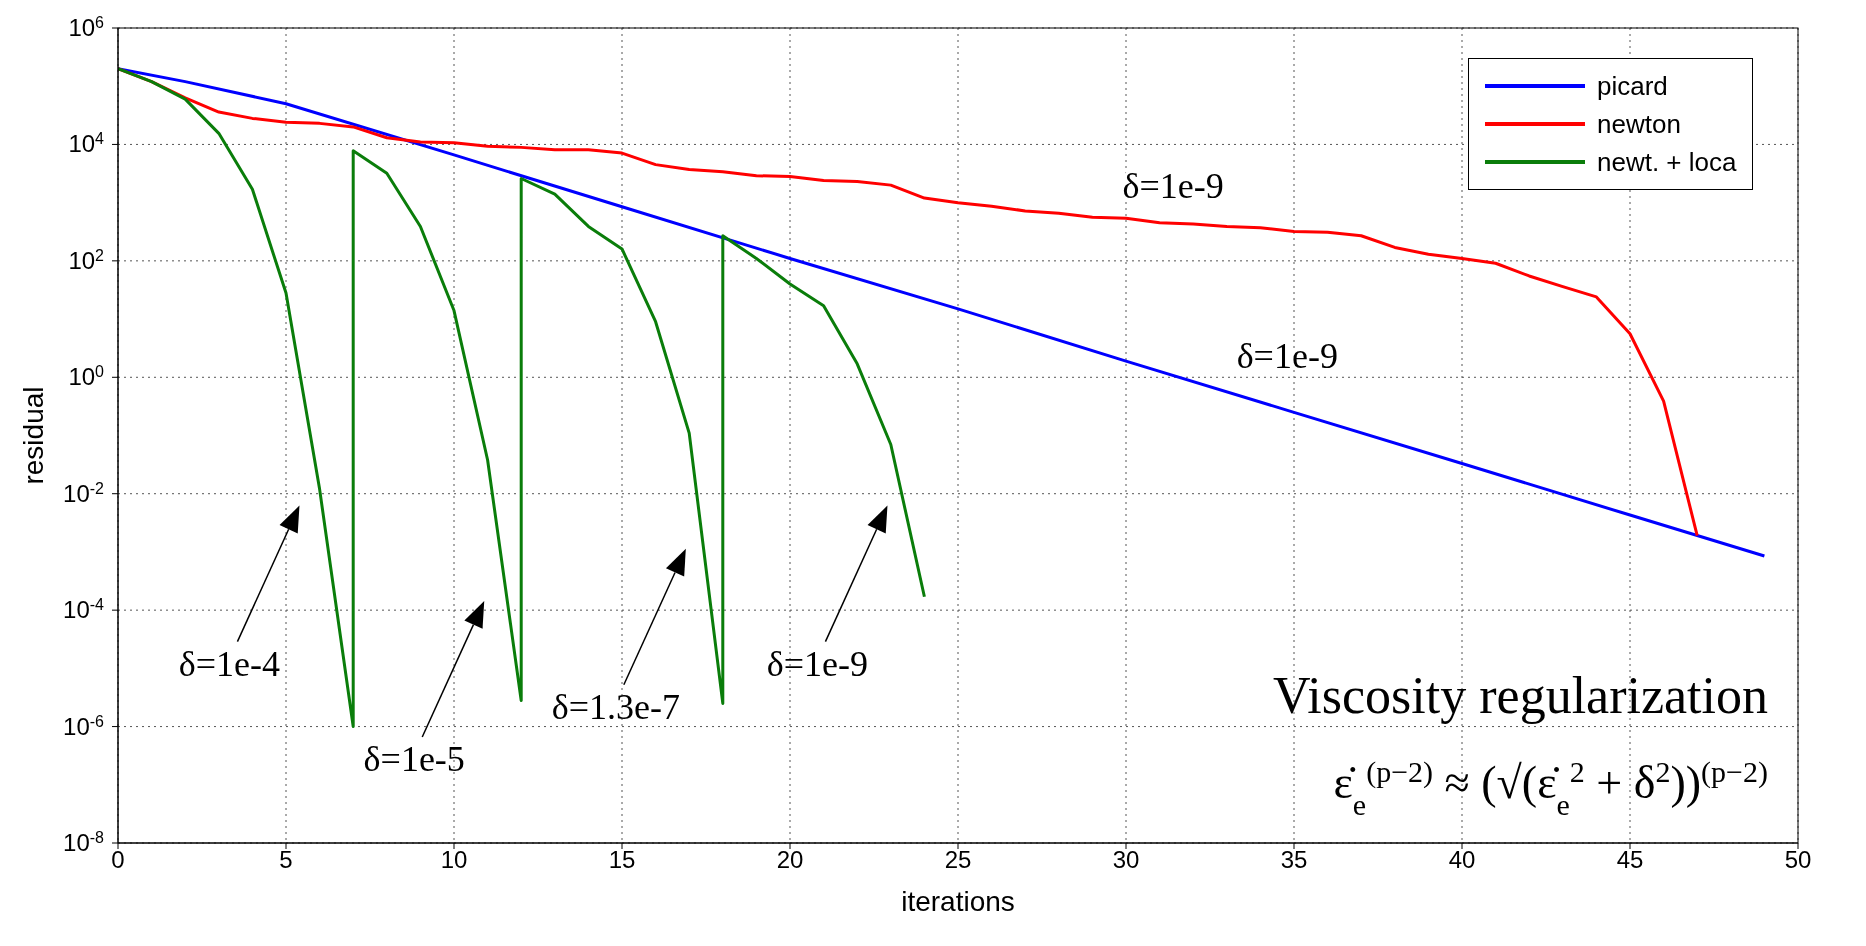 Image resolution: width=1866 pixels, height=946 pixels. Describe the element at coordinates (1630, 860) in the screenshot. I see `x-tick-label: 45` at that location.